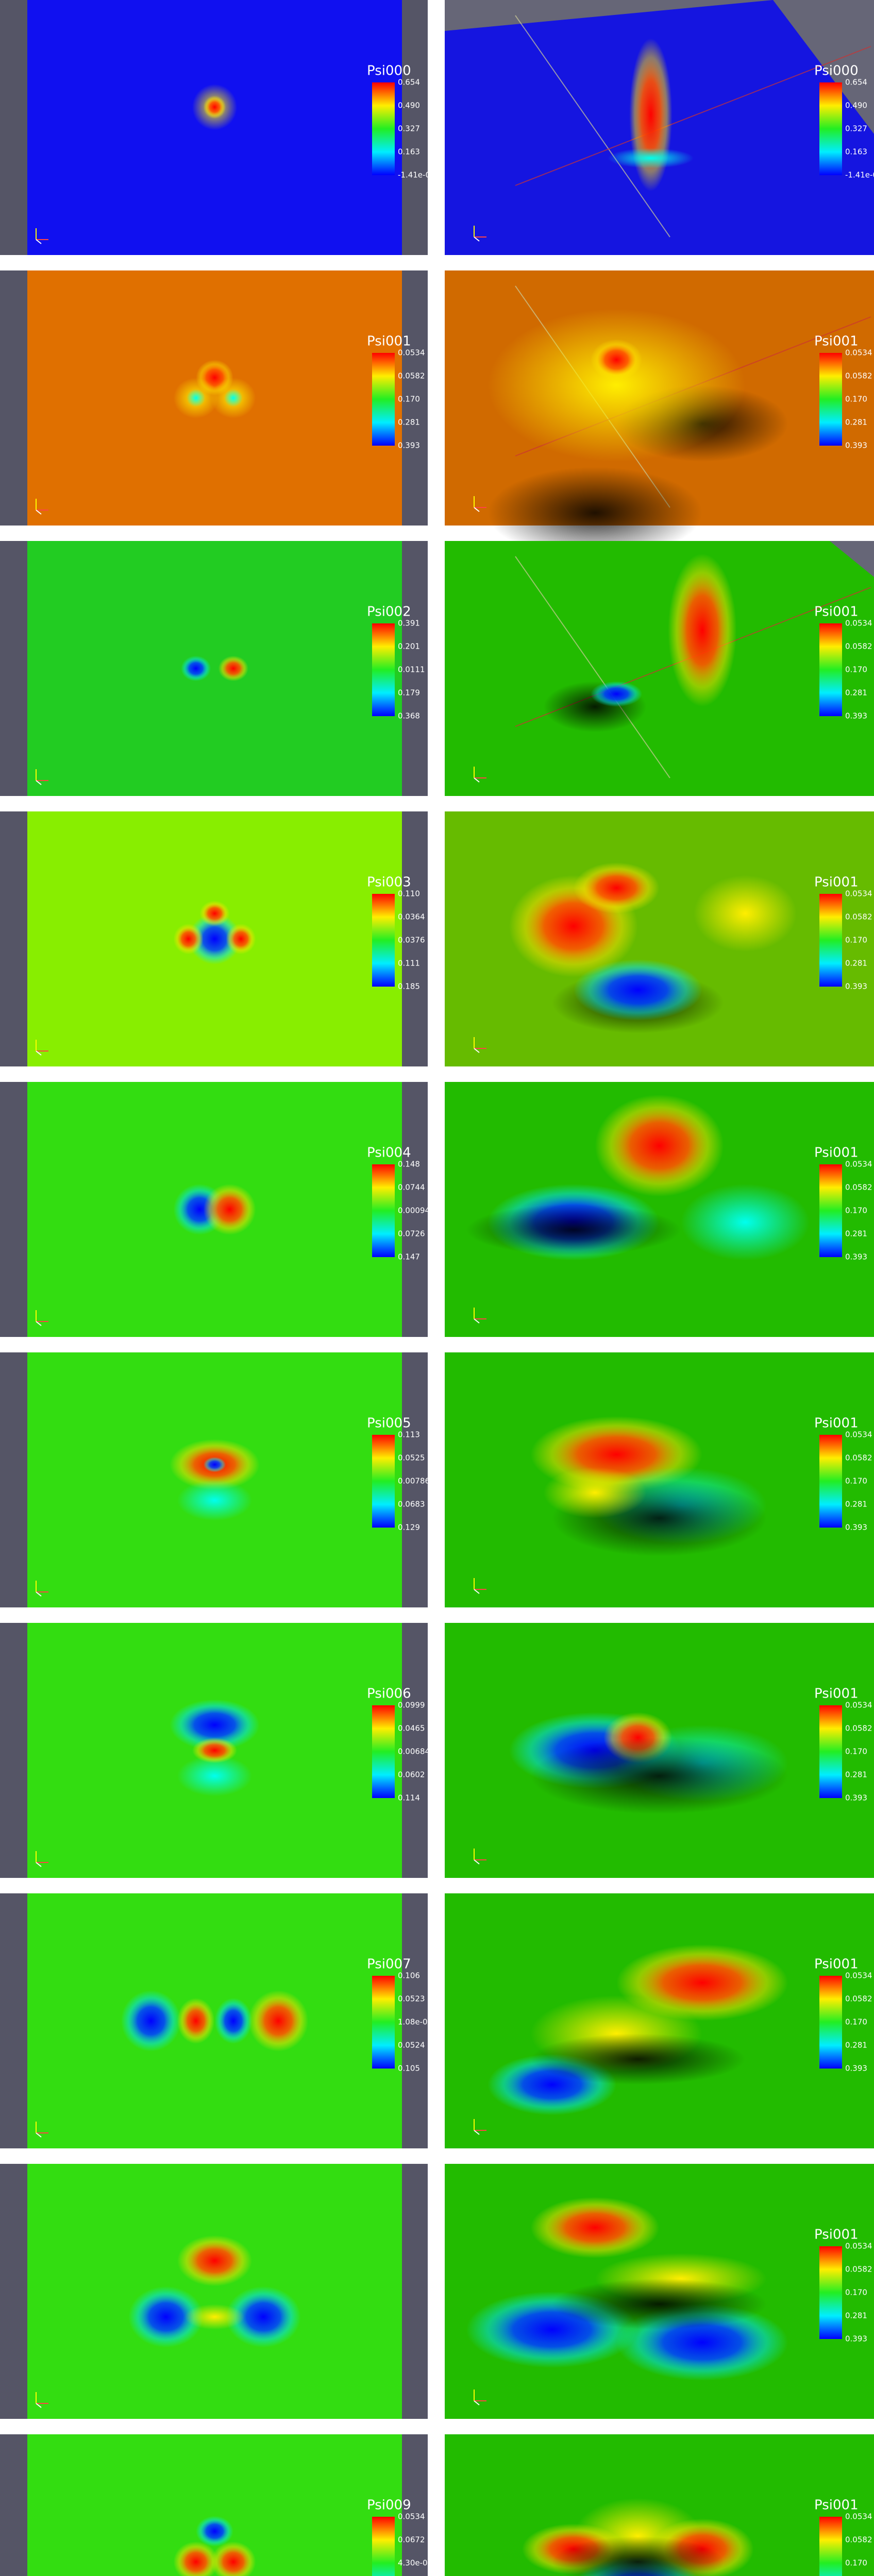 The width and height of the screenshot is (874, 2576). What do you see at coordinates (409, 986) in the screenshot?
I see `colorbar-tick-label: 0.185` at bounding box center [409, 986].